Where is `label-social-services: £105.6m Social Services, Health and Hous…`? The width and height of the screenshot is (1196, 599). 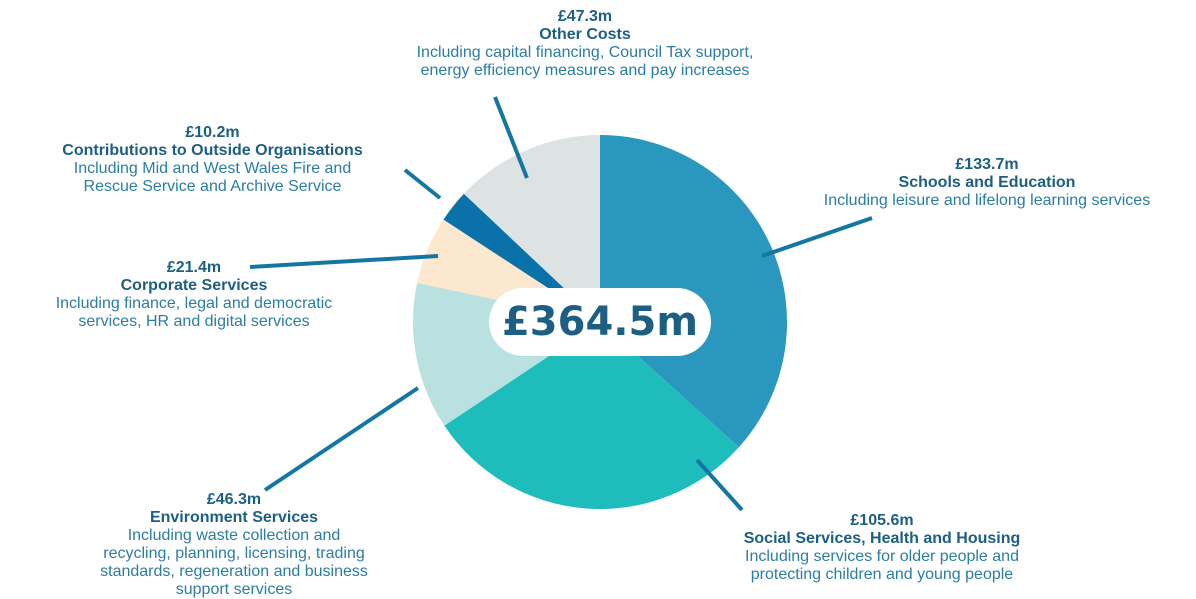
label-social-services: £105.6m Social Services, Health and Hous… is located at coordinates (882, 548).